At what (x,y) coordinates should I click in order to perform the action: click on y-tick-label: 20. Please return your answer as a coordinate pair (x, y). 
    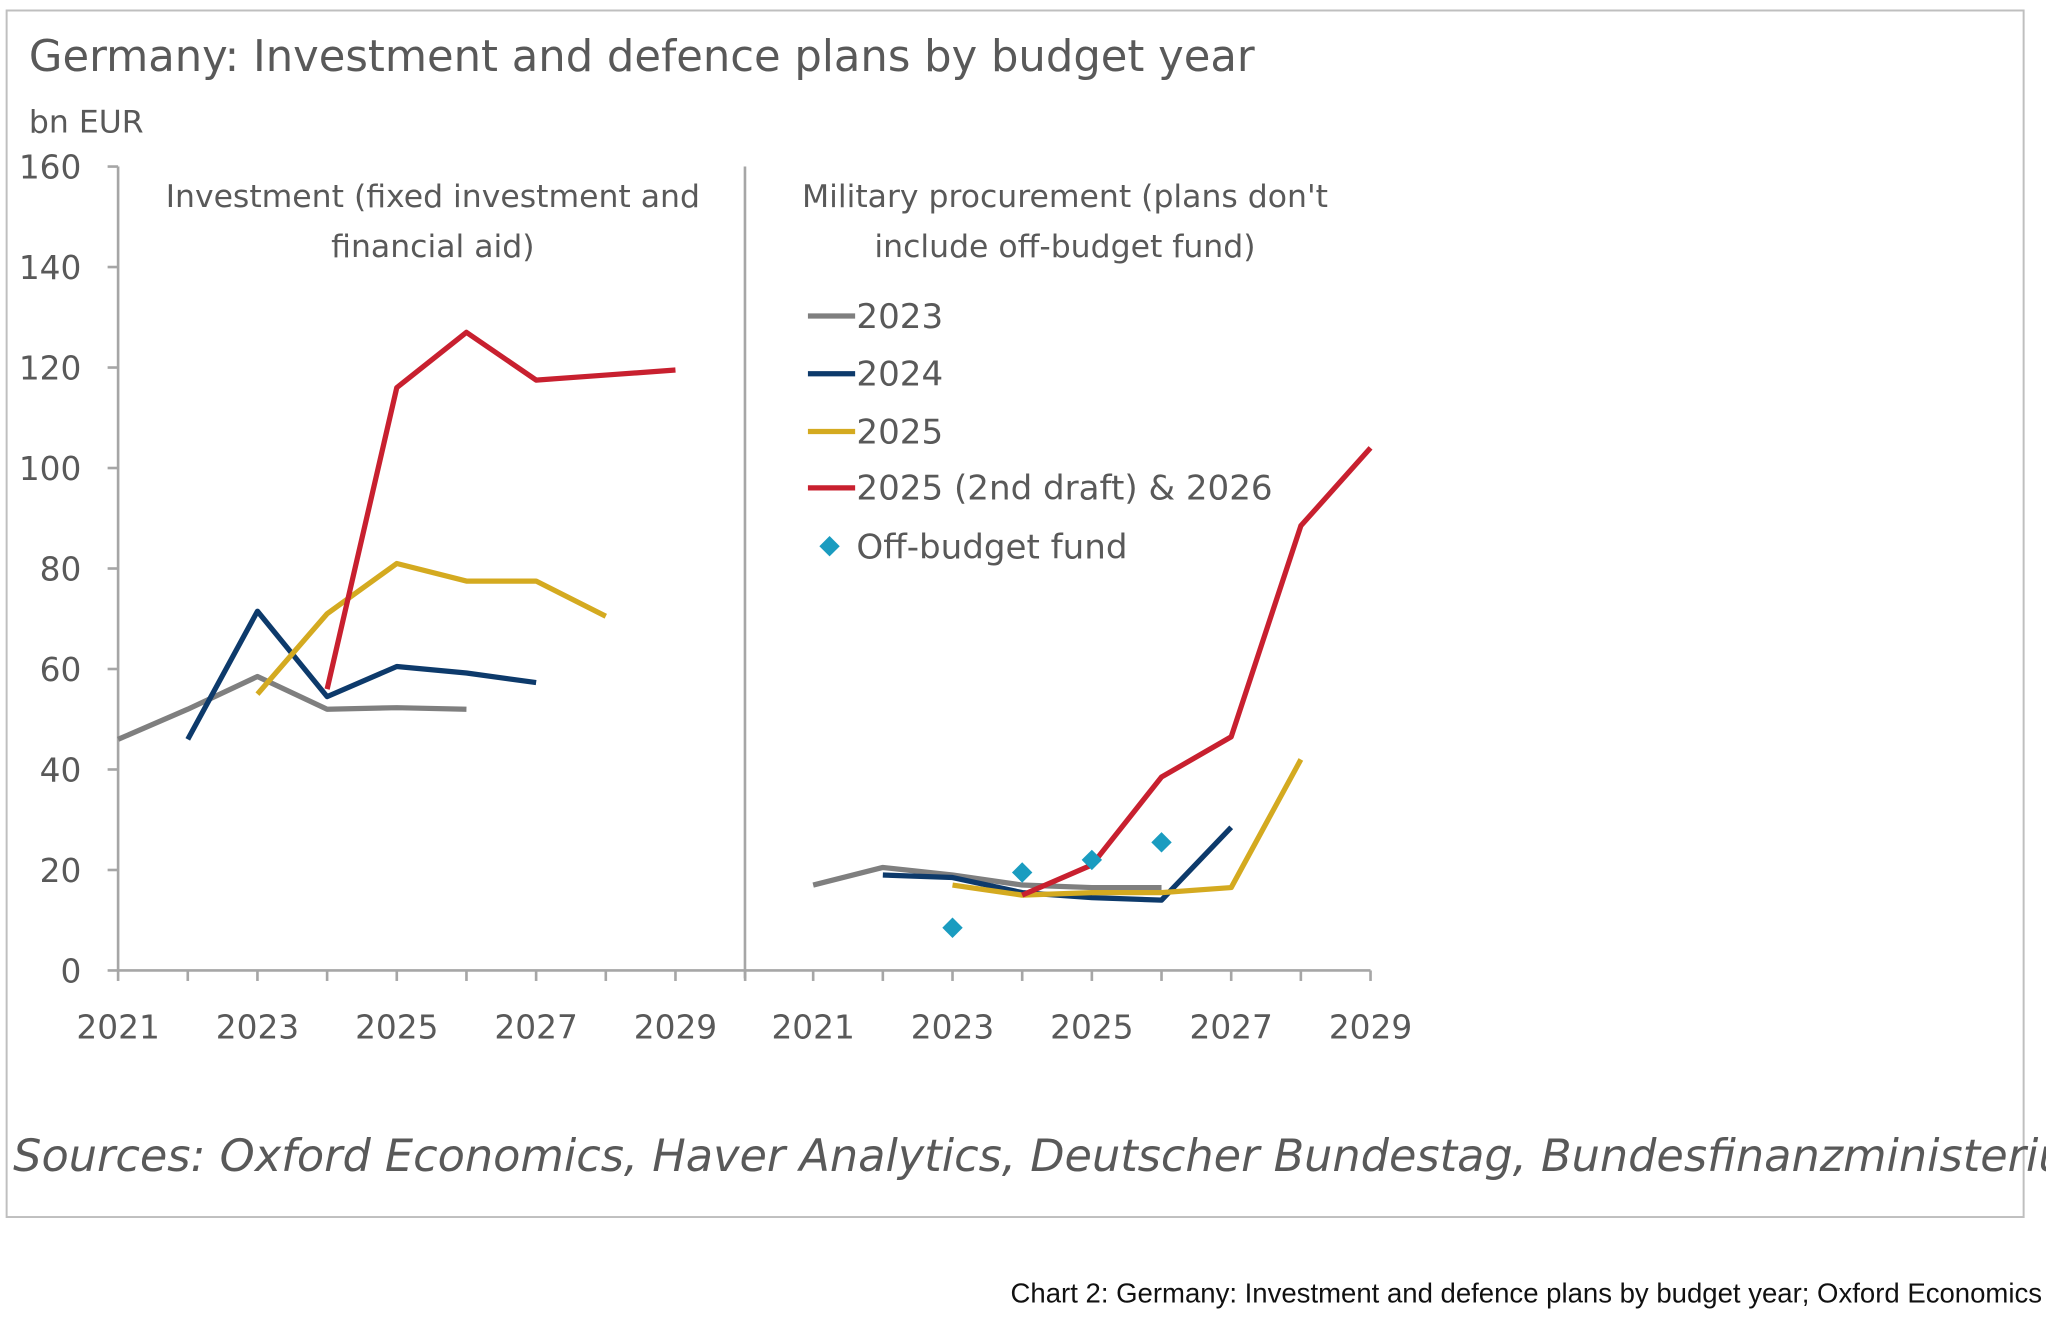
    Looking at the image, I should click on (61, 871).